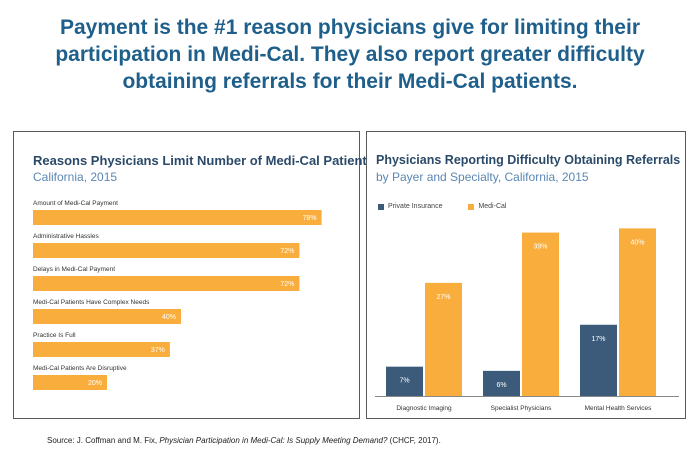 Image resolution: width=700 pixels, height=468 pixels. What do you see at coordinates (74, 269) in the screenshot?
I see `bar-category-label: Delays in Medi-Cal Payment` at bounding box center [74, 269].